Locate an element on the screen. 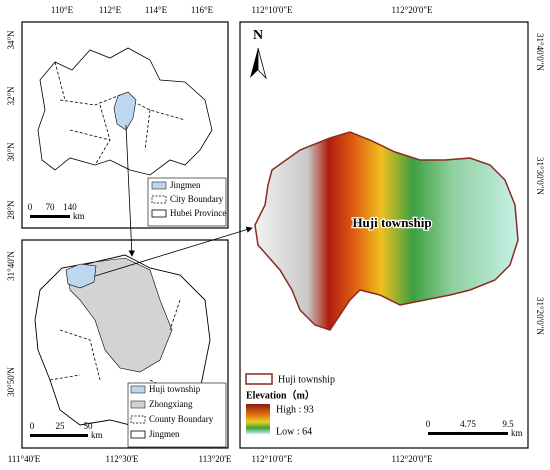 The image size is (550, 470). tick-label: 112°30'E is located at coordinates (122, 459).